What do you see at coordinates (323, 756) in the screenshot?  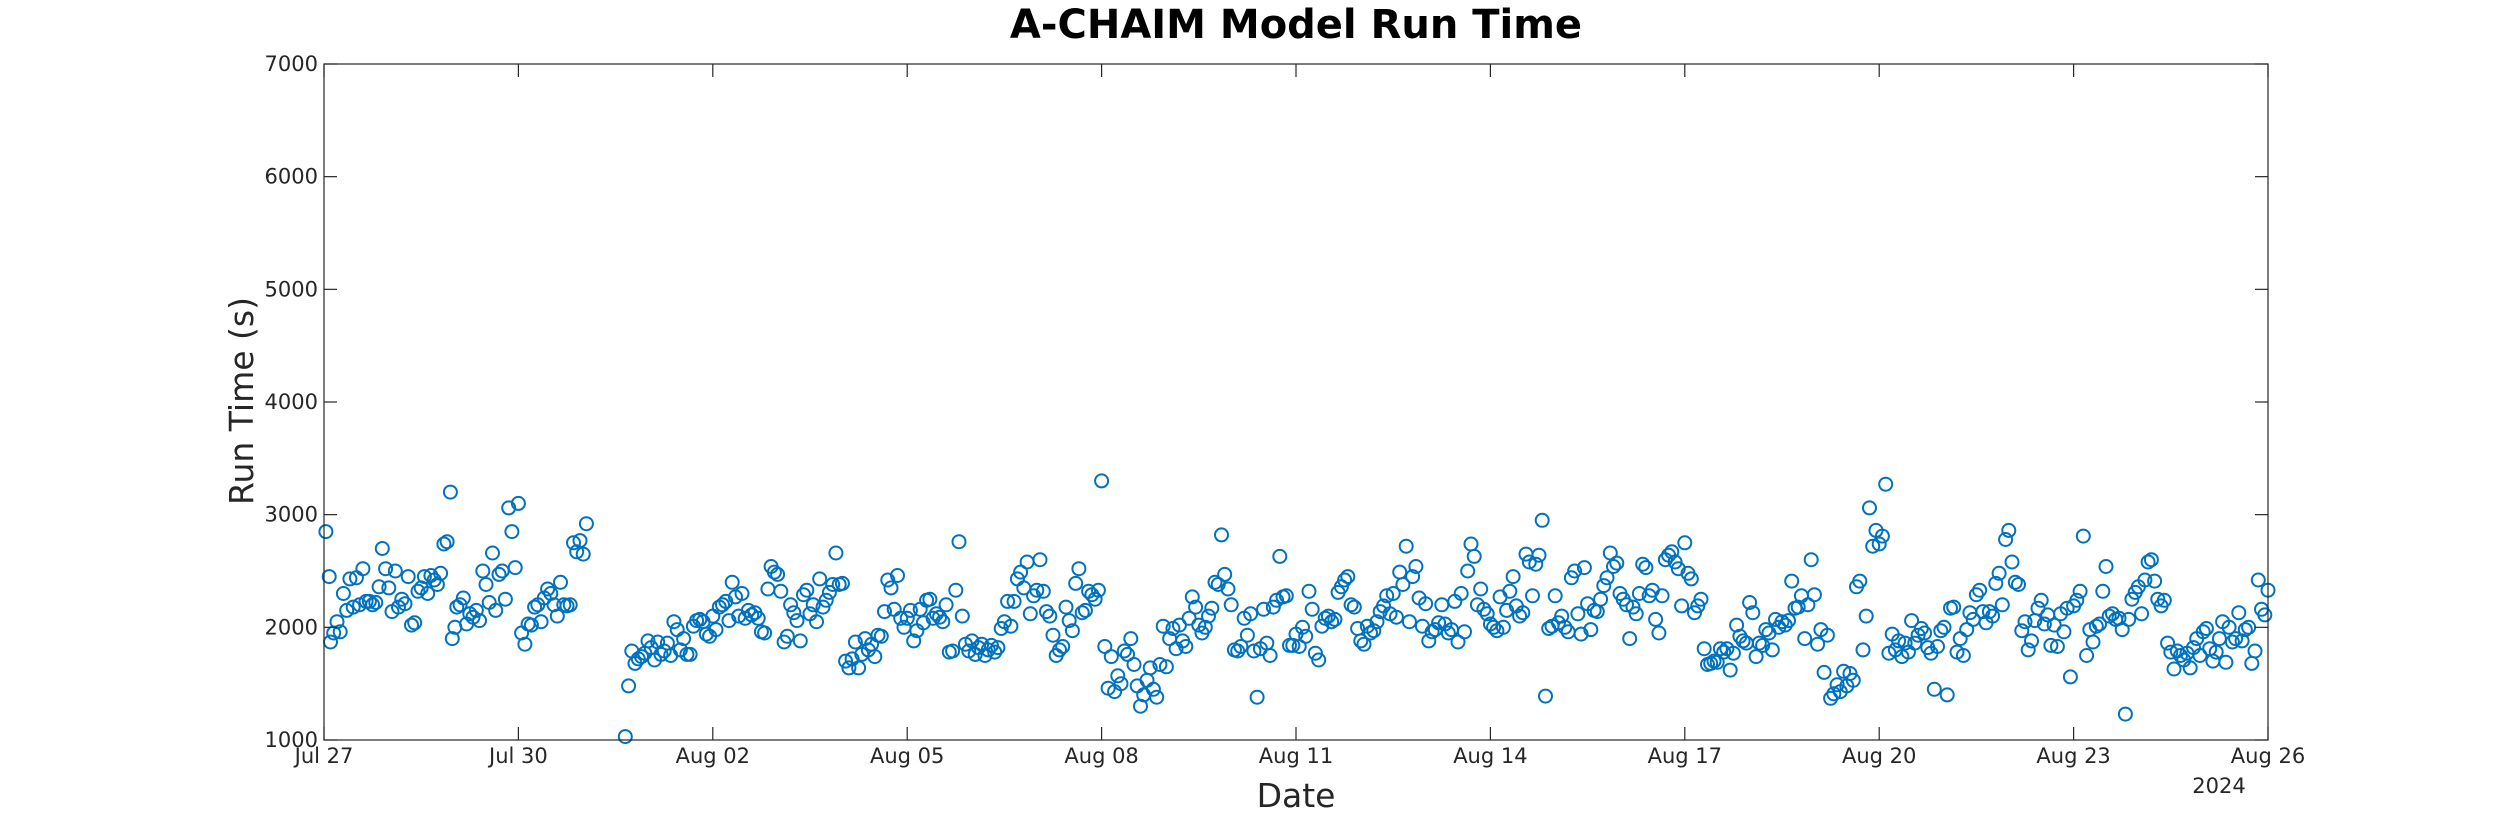 I see `x-tick-label: Jul 27` at bounding box center [323, 756].